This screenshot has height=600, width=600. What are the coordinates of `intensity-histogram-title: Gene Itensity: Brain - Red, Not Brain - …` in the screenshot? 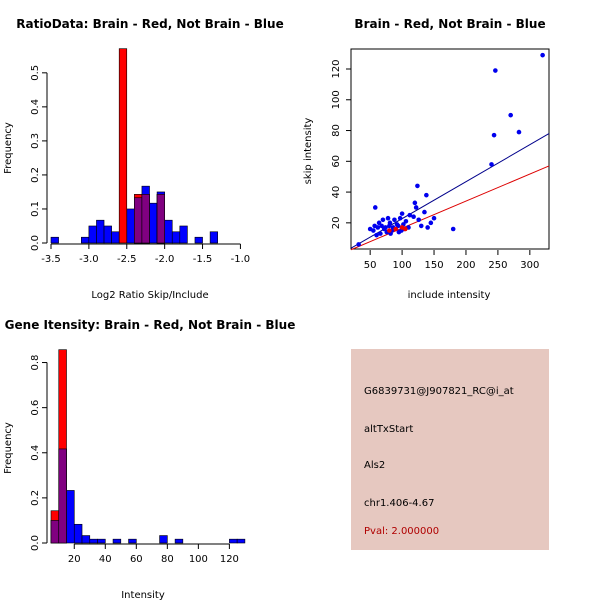 It's located at (150, 325).